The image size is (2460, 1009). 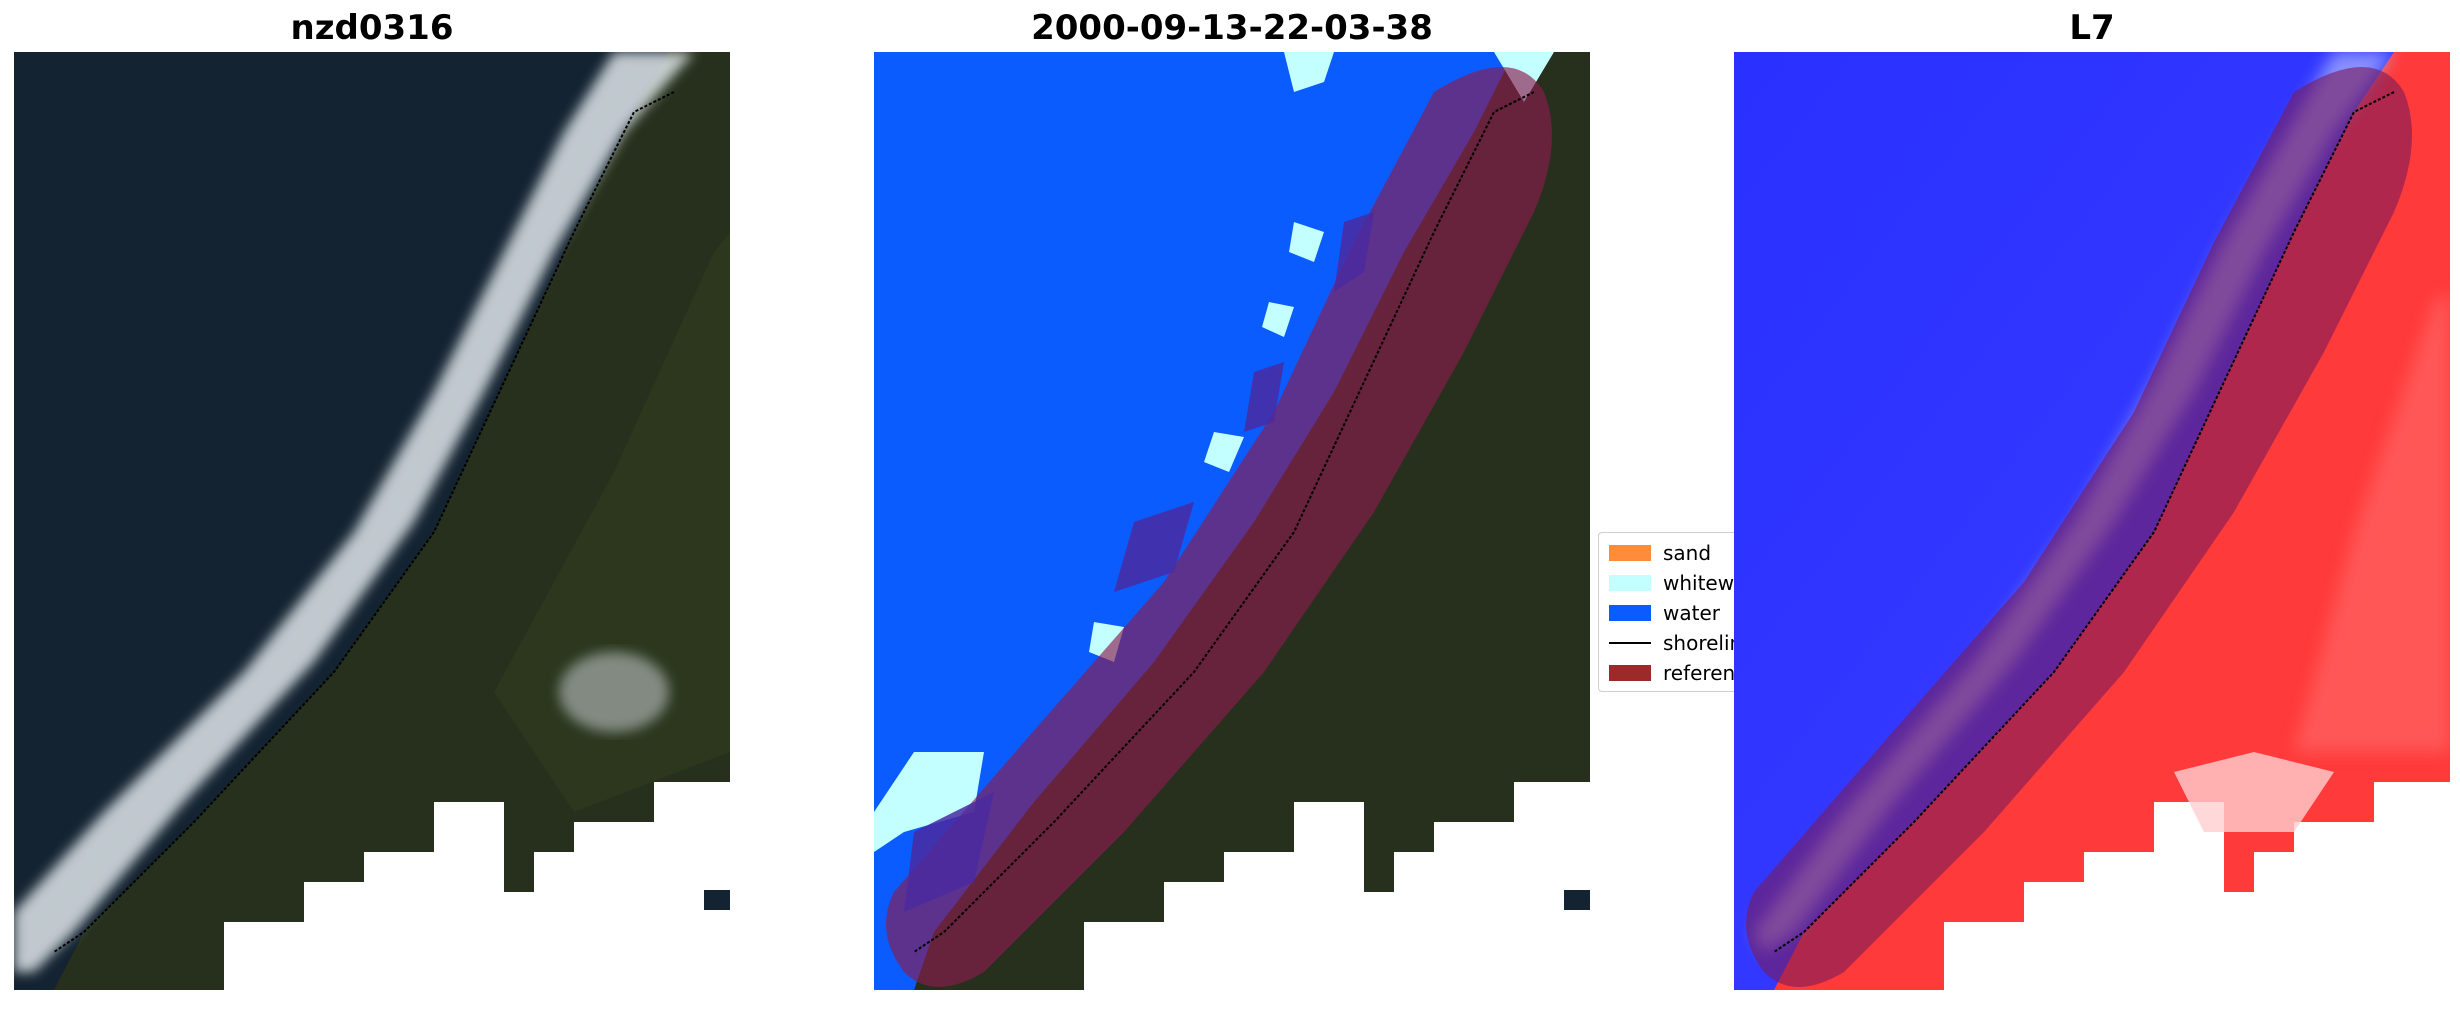 I want to click on legend-item-shoreline: shoreline, so click(x=1674, y=643).